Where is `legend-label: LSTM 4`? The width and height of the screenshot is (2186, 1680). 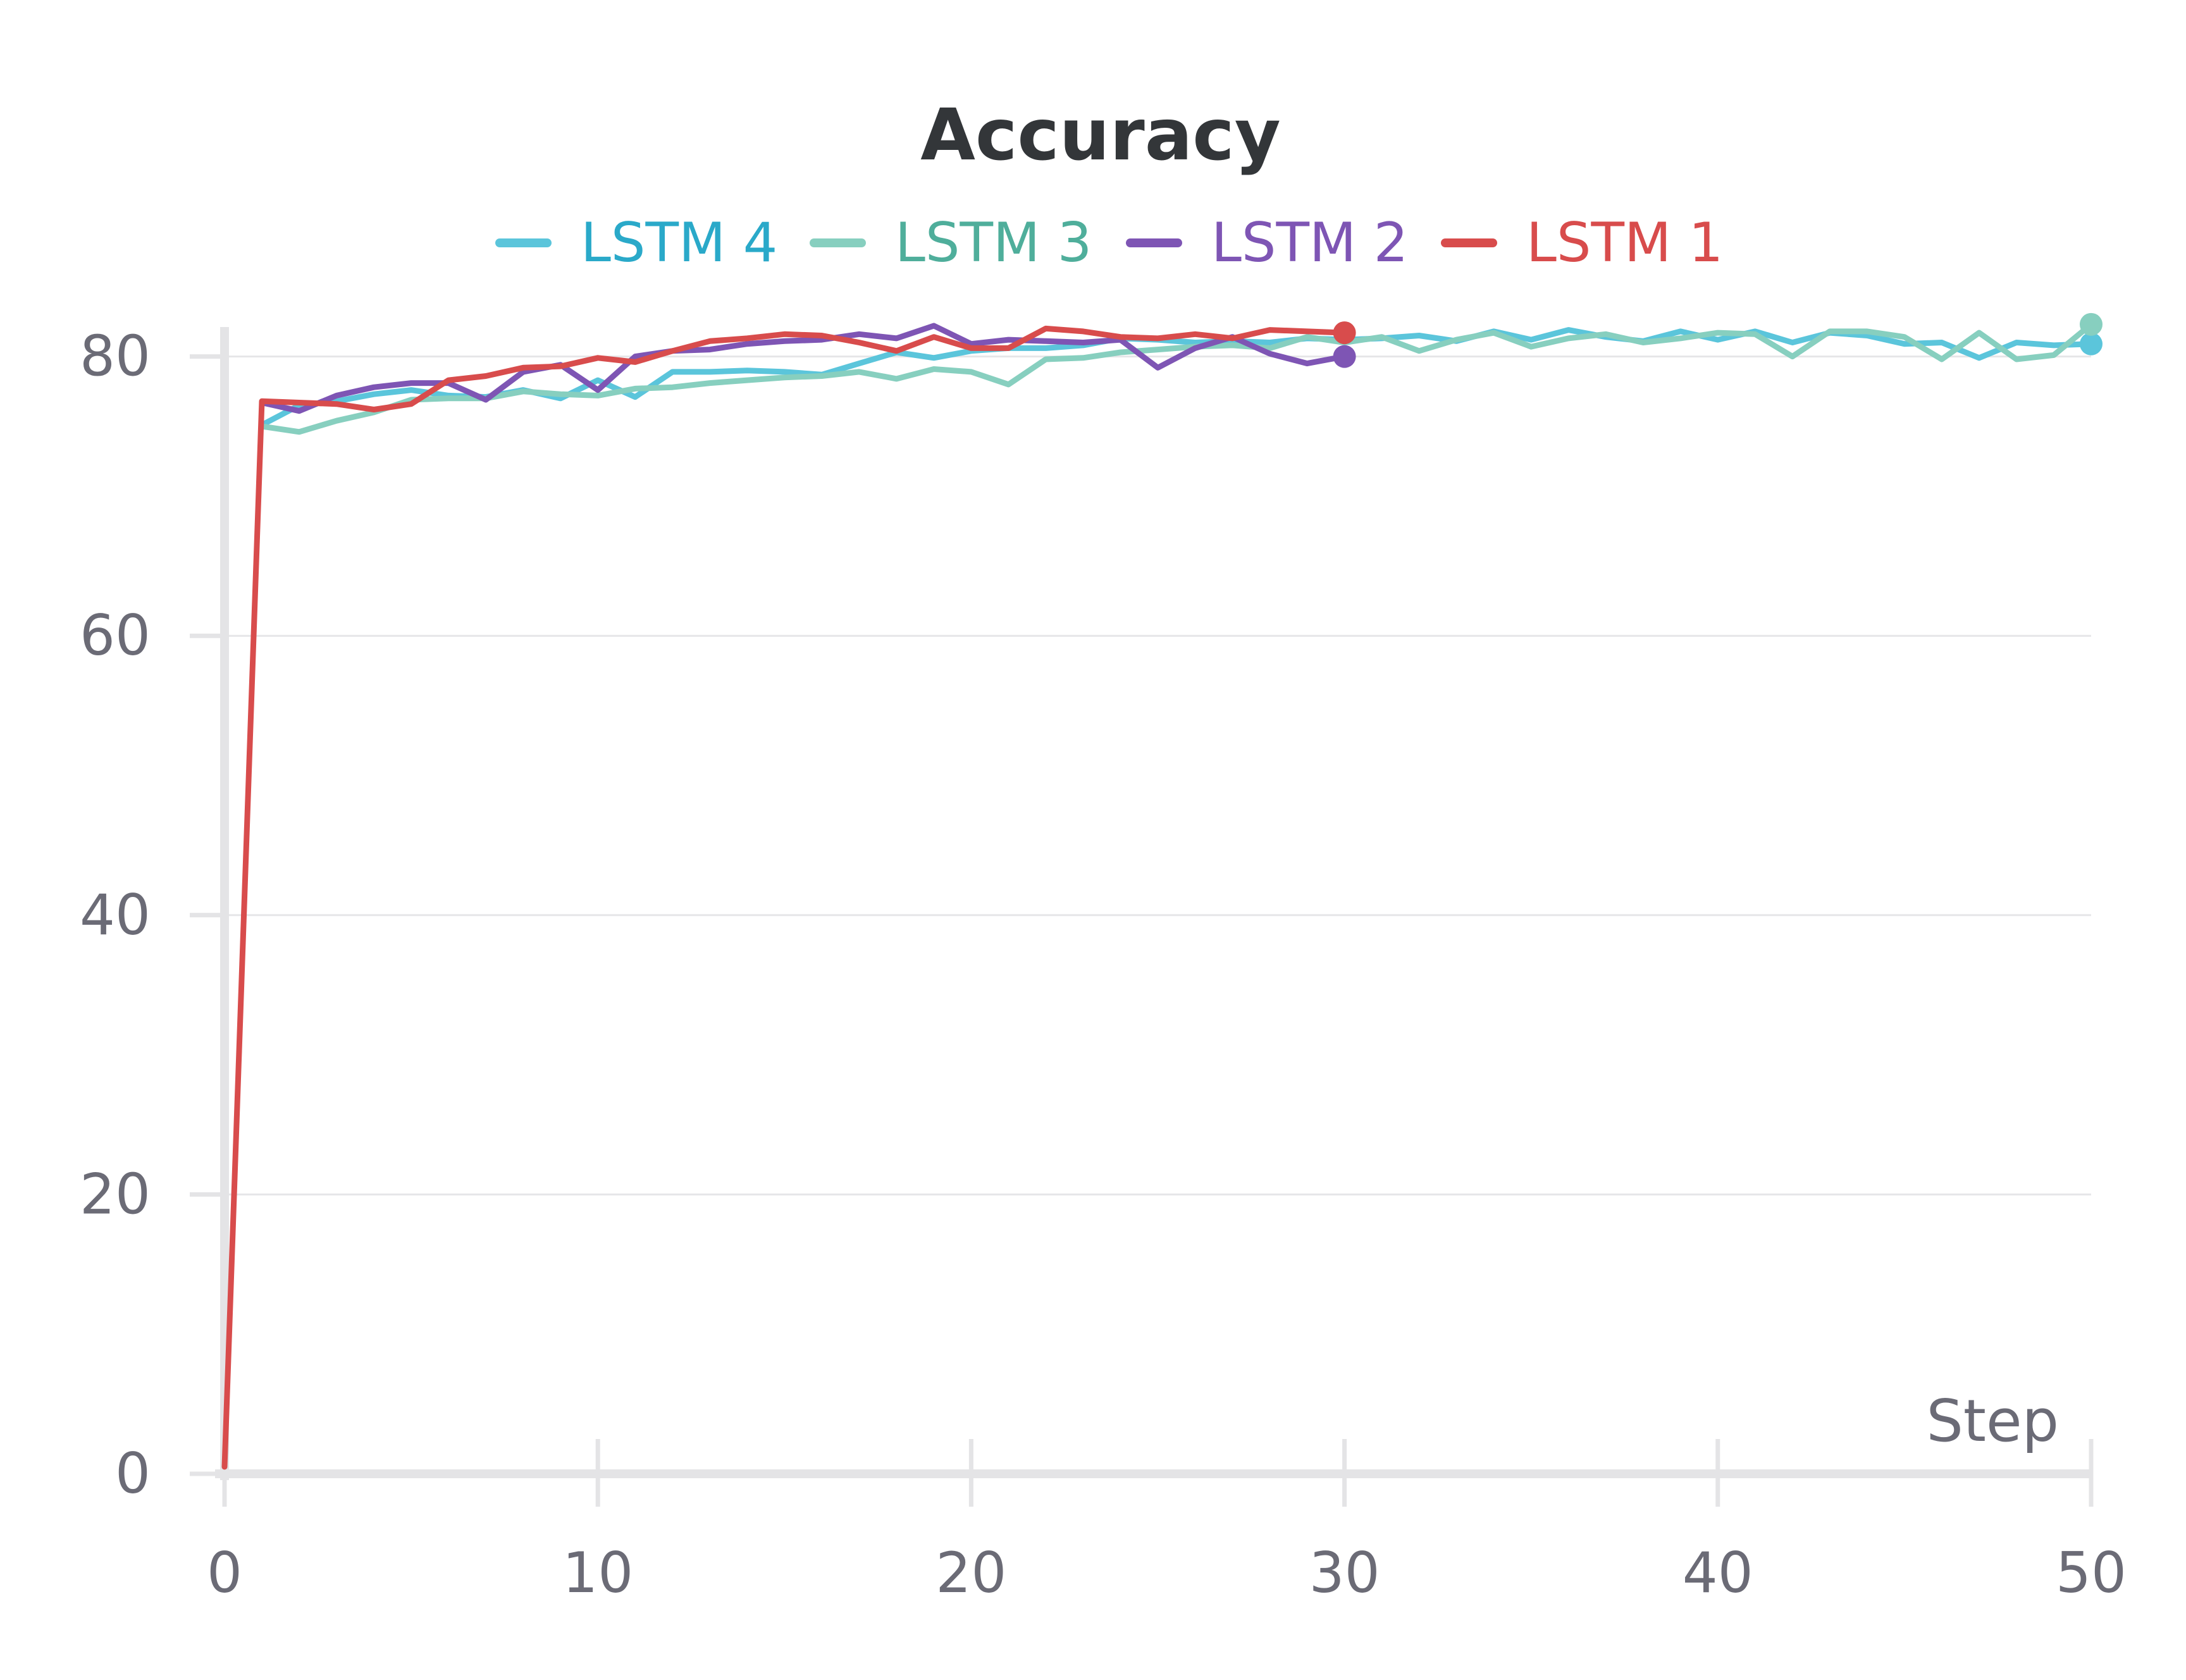 legend-label: LSTM 4 is located at coordinates (679, 243).